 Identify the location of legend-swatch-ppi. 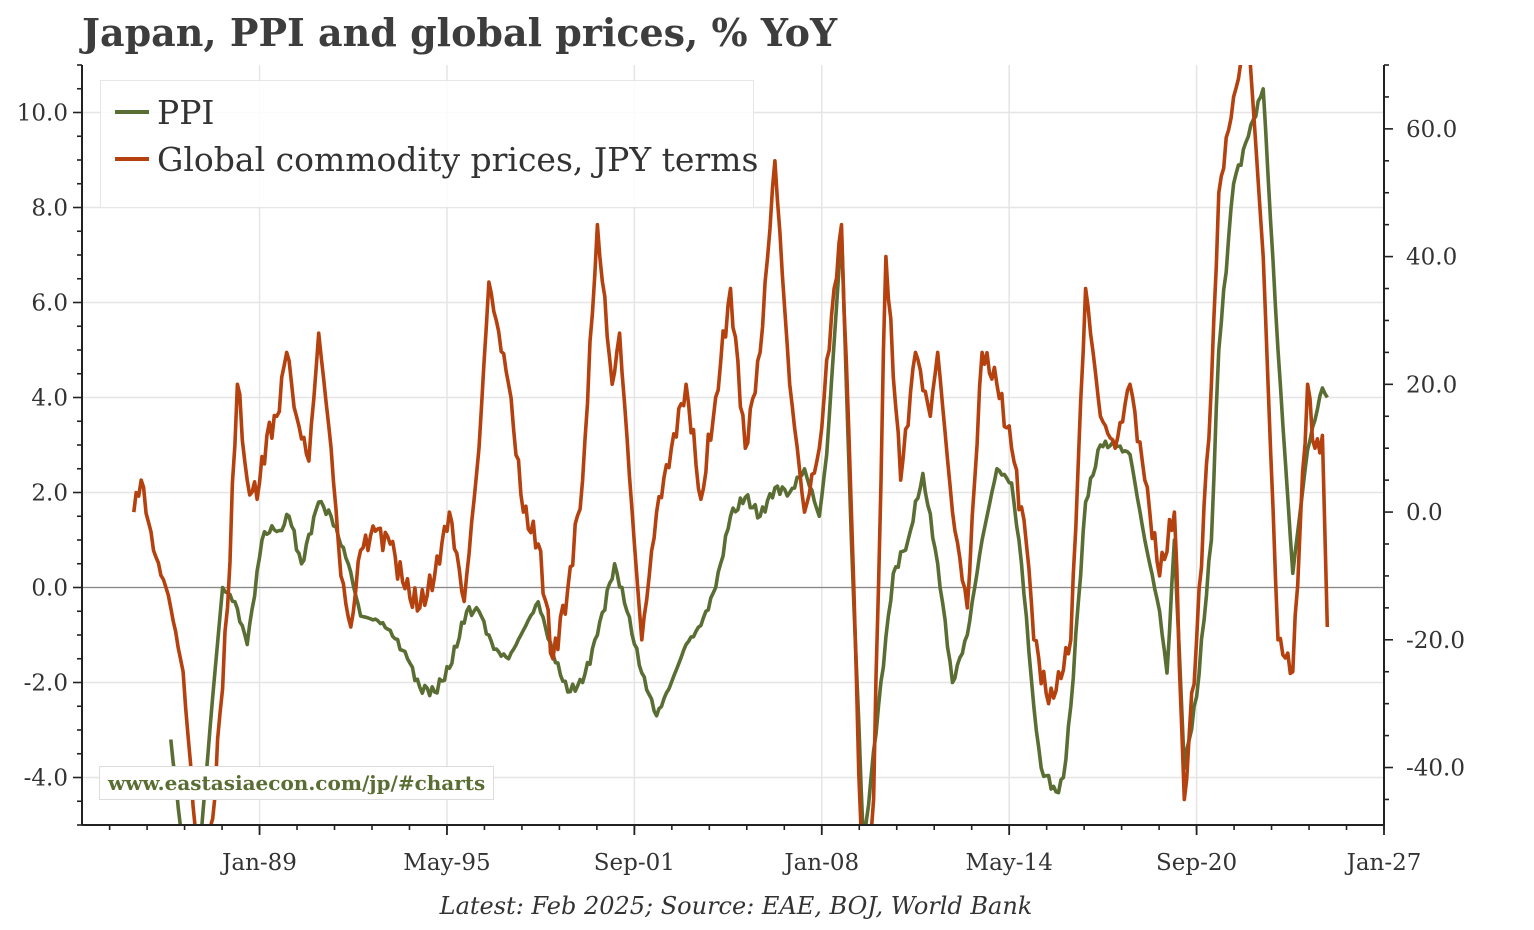
(132, 112).